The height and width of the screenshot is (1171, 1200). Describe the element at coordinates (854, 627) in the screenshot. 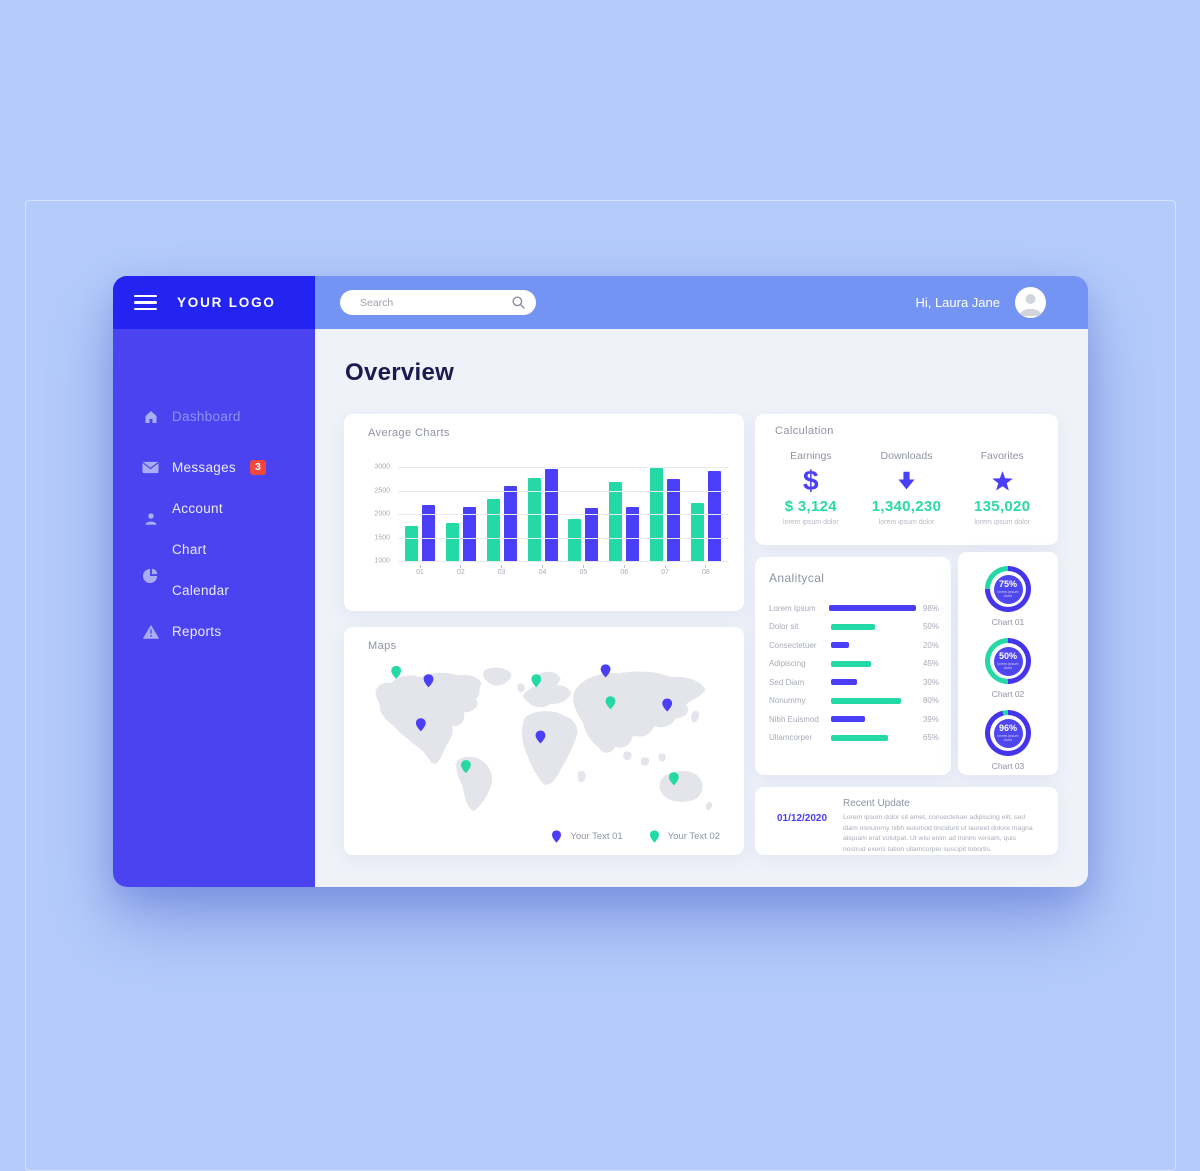

I see `analytic-row: Dolor sit 50%` at that location.